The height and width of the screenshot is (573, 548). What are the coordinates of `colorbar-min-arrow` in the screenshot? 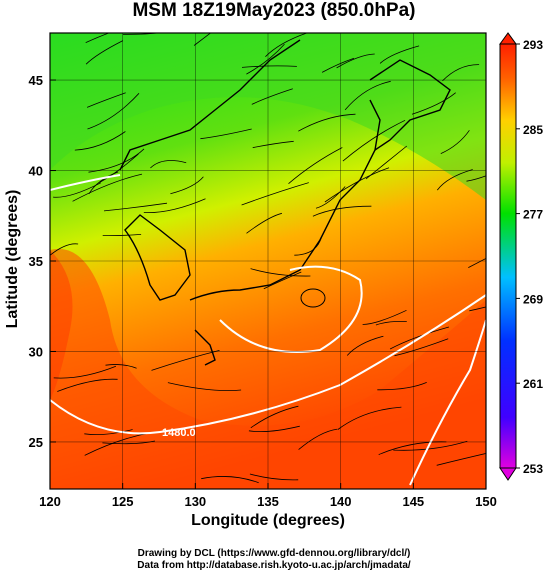 It's located at (508, 474).